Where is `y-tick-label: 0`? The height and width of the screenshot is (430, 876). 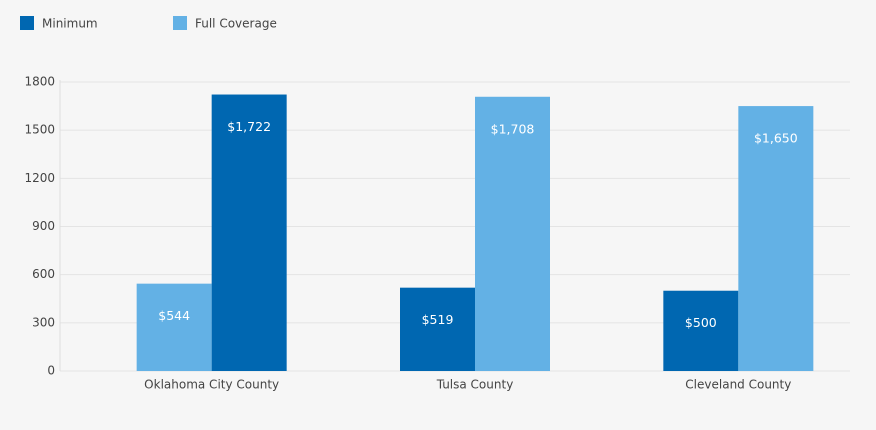 y-tick-label: 0 is located at coordinates (51, 371).